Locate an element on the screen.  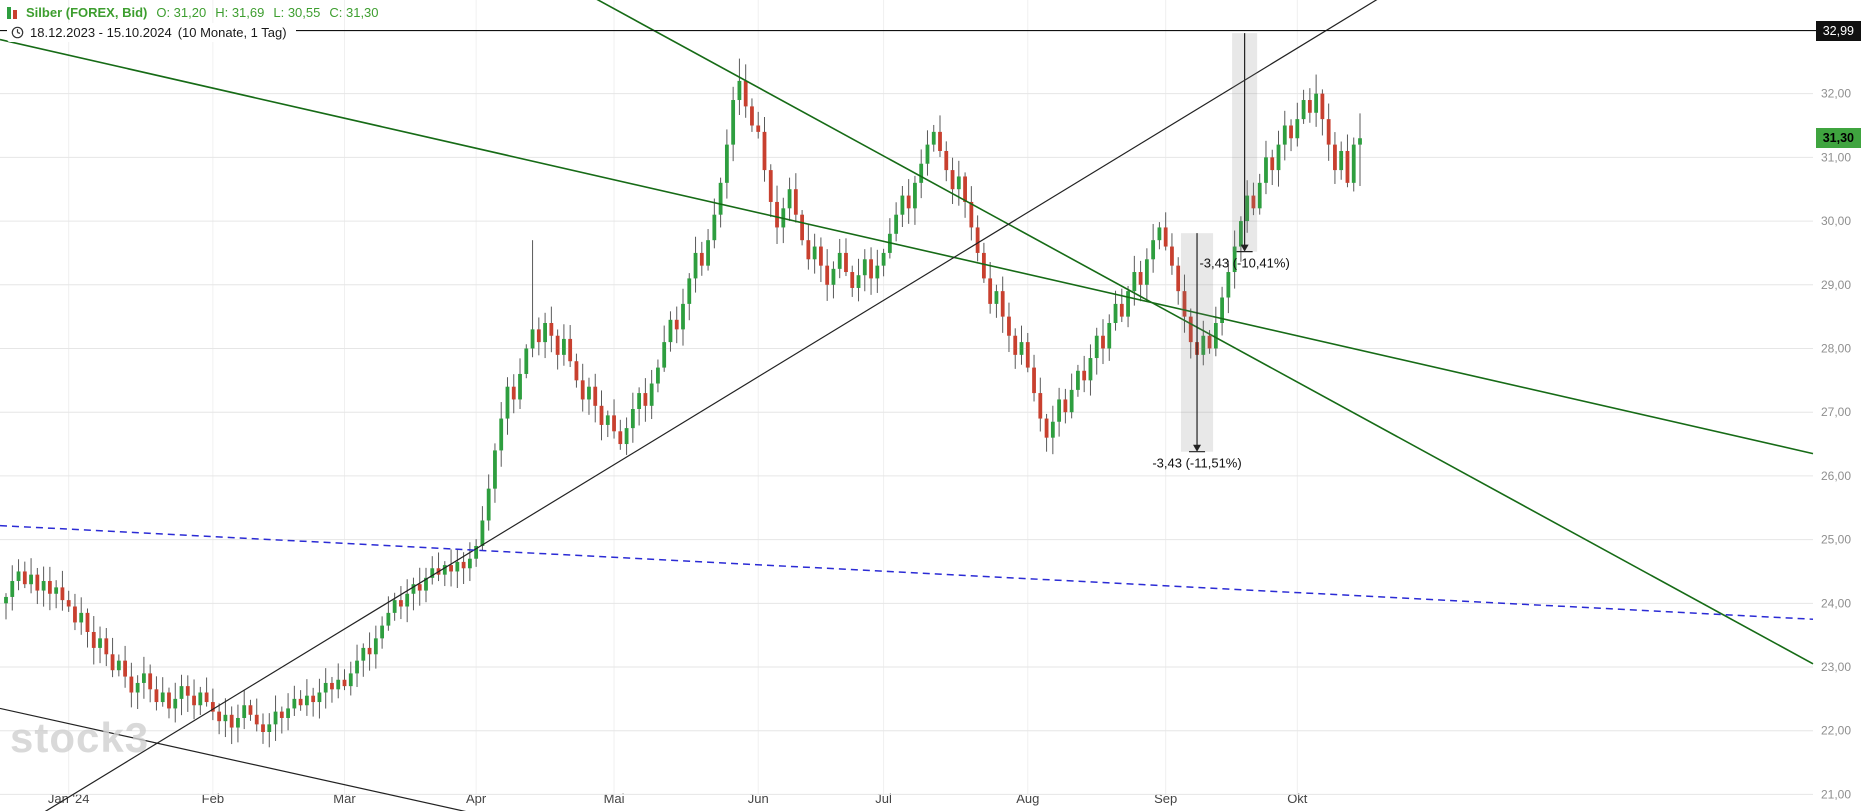
x-axis-label: Mär is located at coordinates (344, 798).